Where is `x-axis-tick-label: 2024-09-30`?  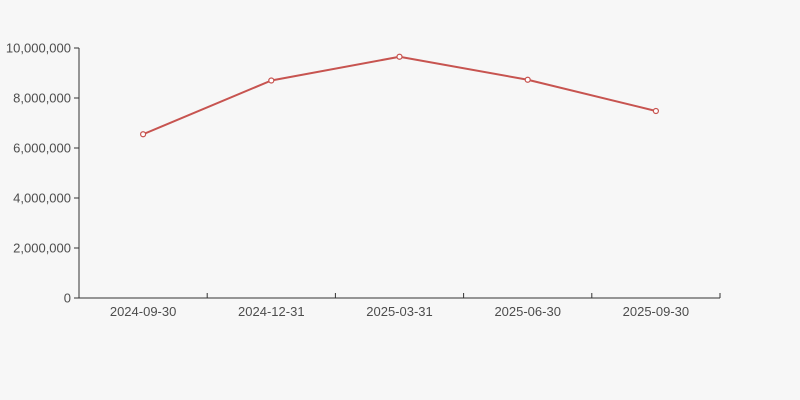
x-axis-tick-label: 2024-09-30 is located at coordinates (143, 311).